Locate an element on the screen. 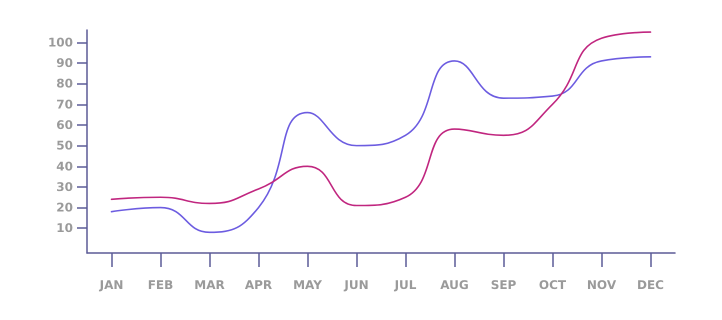  x-tick-label: DEC is located at coordinates (650, 285).